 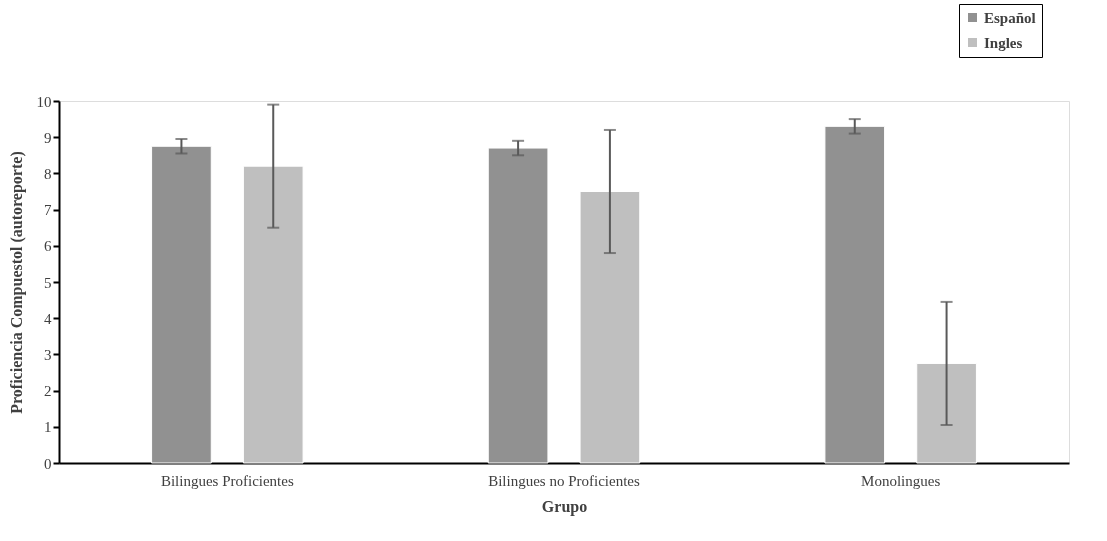 What do you see at coordinates (48, 210) in the screenshot?
I see `y-tick-label: 7` at bounding box center [48, 210].